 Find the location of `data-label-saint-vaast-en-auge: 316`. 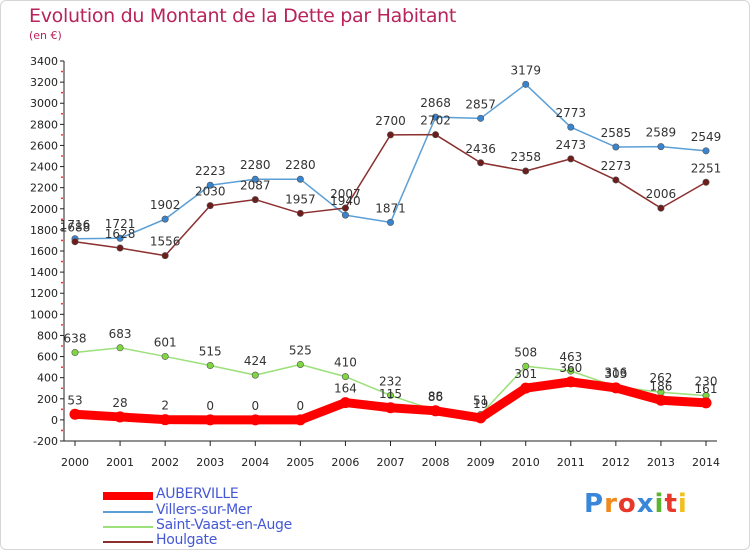

data-label-saint-vaast-en-auge: 316 is located at coordinates (615, 373).